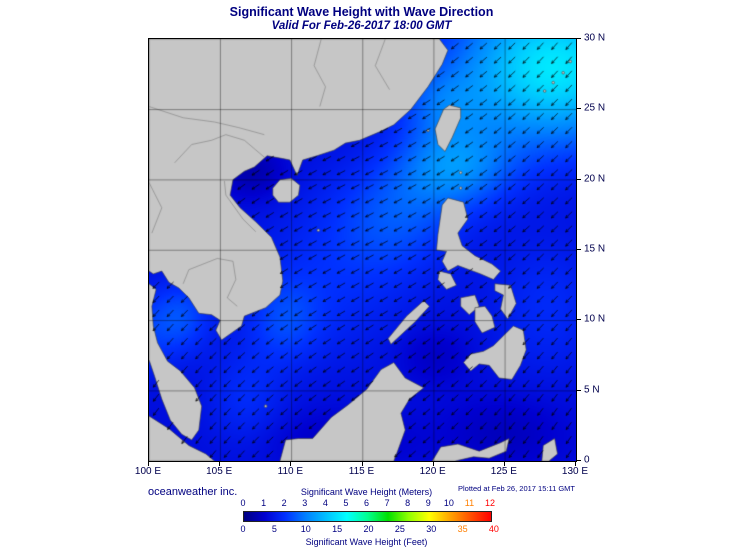  I want to click on colorbar-meters-tick-label: 10, so click(448, 503).